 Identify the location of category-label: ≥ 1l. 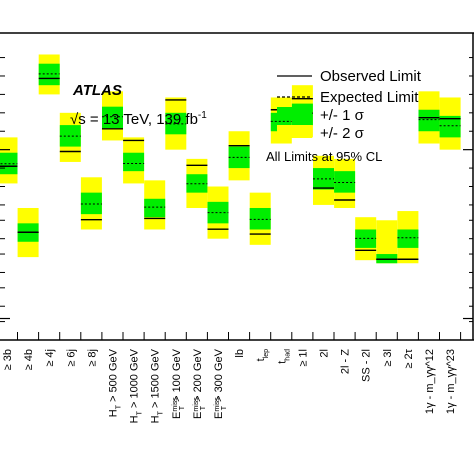
(303, 358).